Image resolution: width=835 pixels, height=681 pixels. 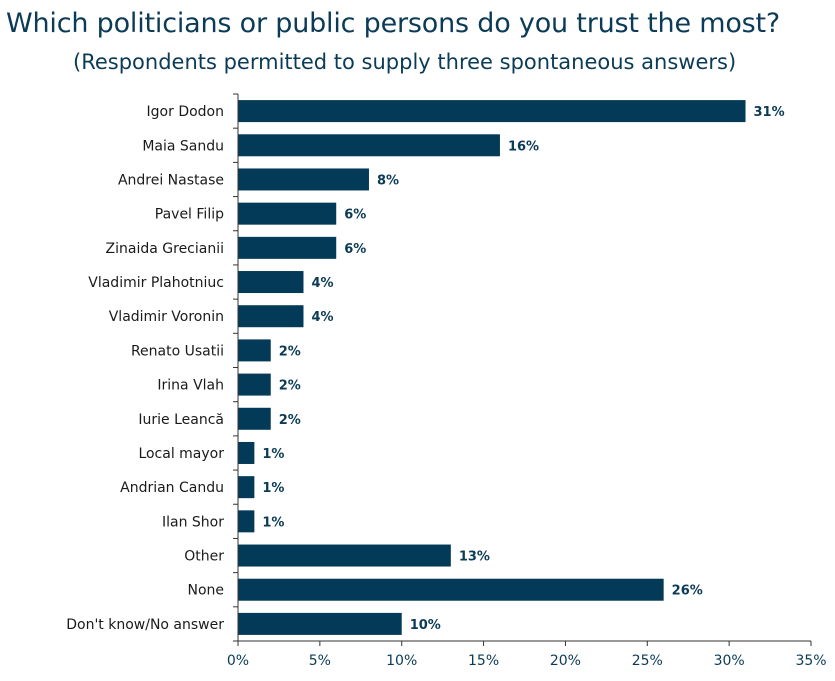 What do you see at coordinates (523, 146) in the screenshot?
I see `data-label: 16%` at bounding box center [523, 146].